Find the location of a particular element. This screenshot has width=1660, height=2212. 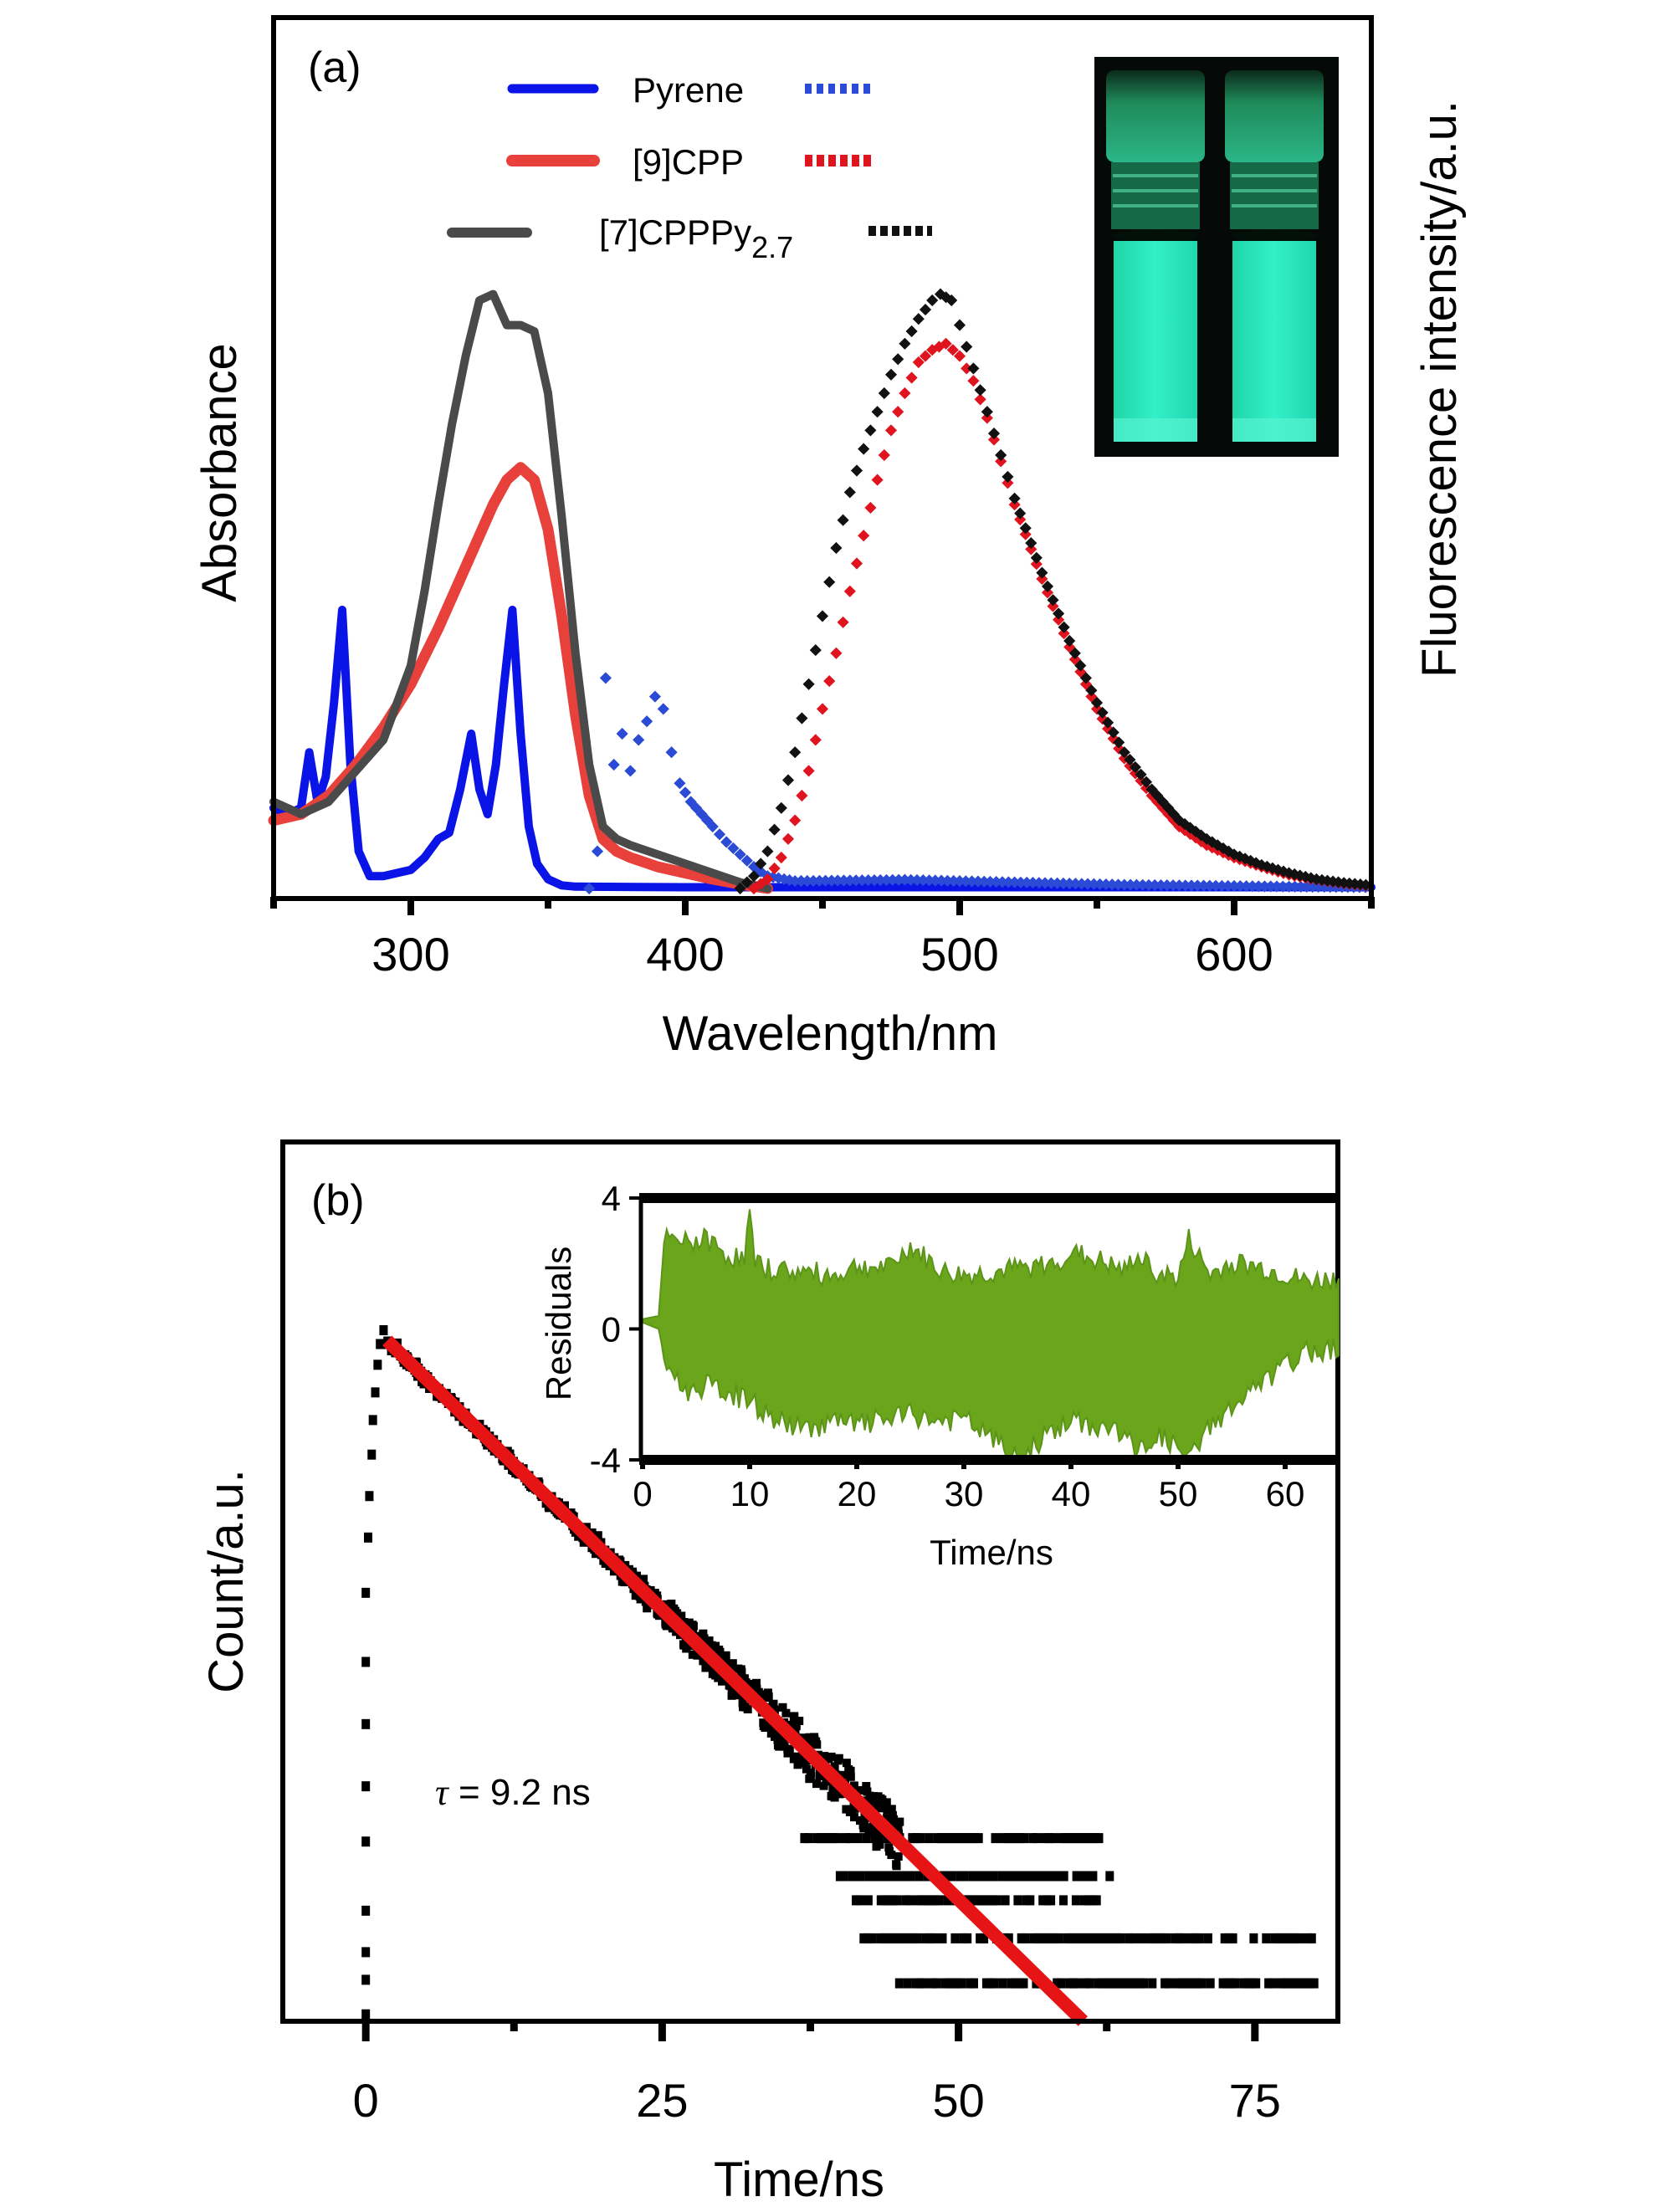

legend-label-pyrene: Pyrene is located at coordinates (688, 90).